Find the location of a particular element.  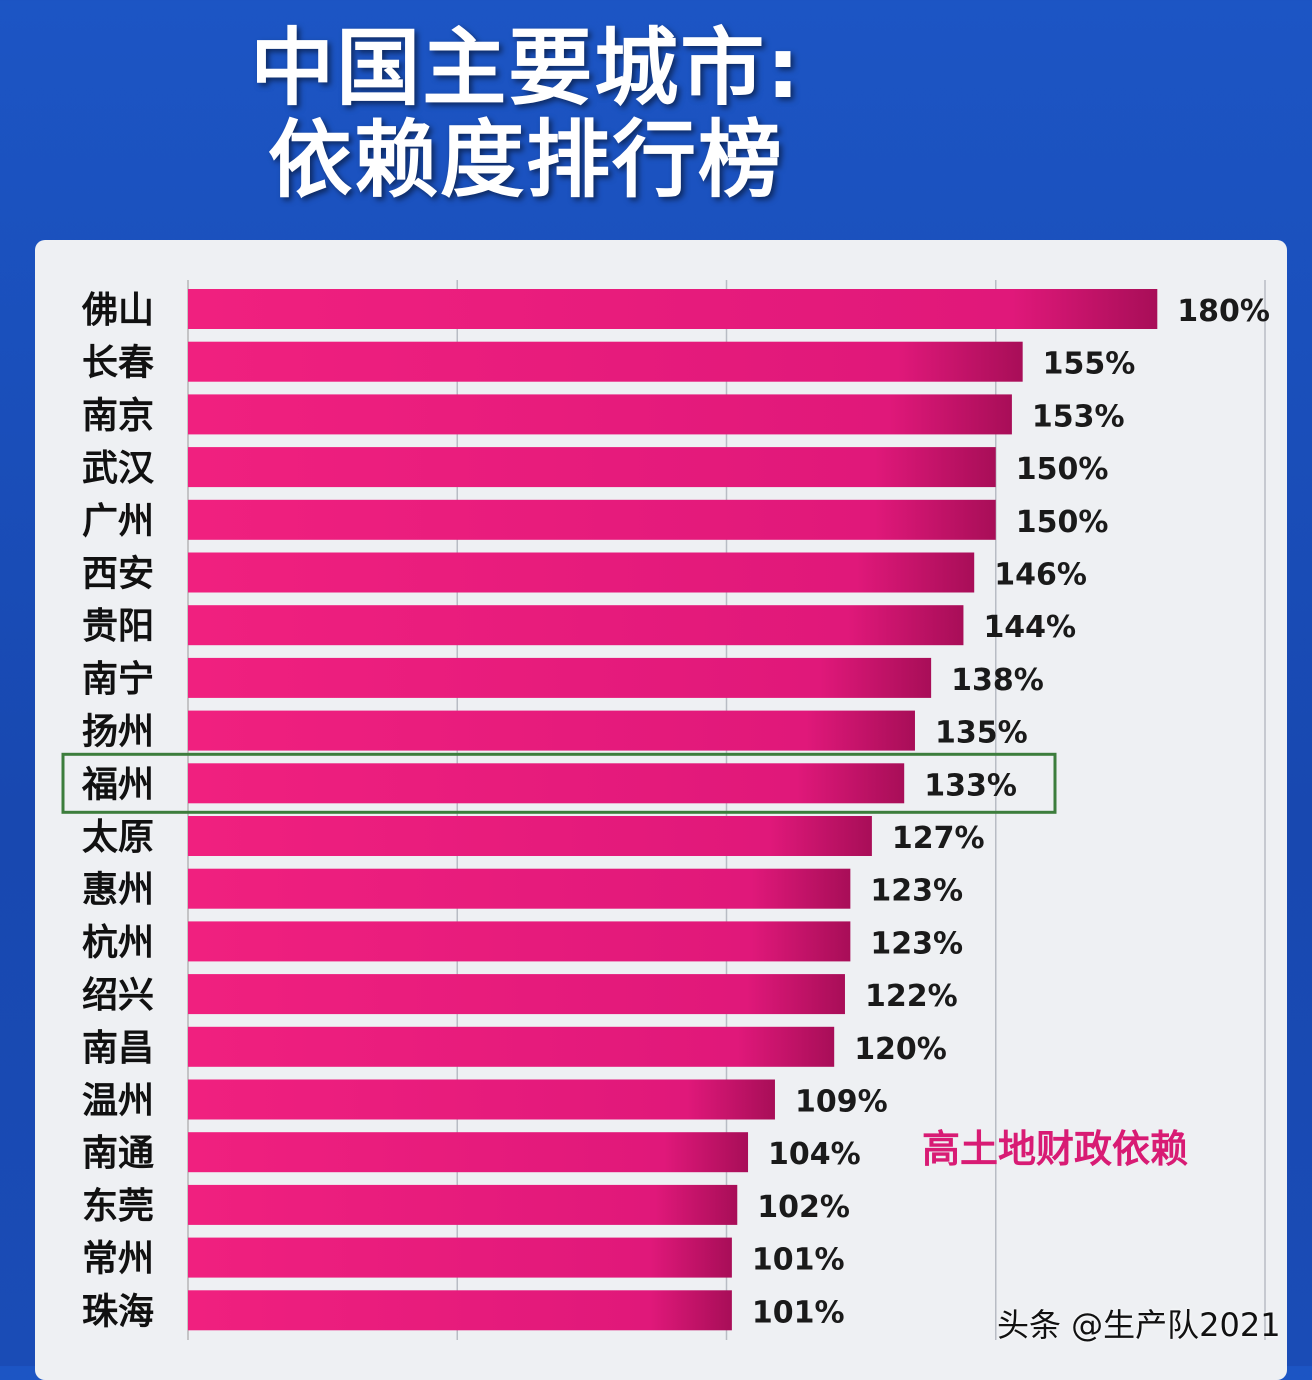

category-label: 东莞 is located at coordinates (118, 1206).